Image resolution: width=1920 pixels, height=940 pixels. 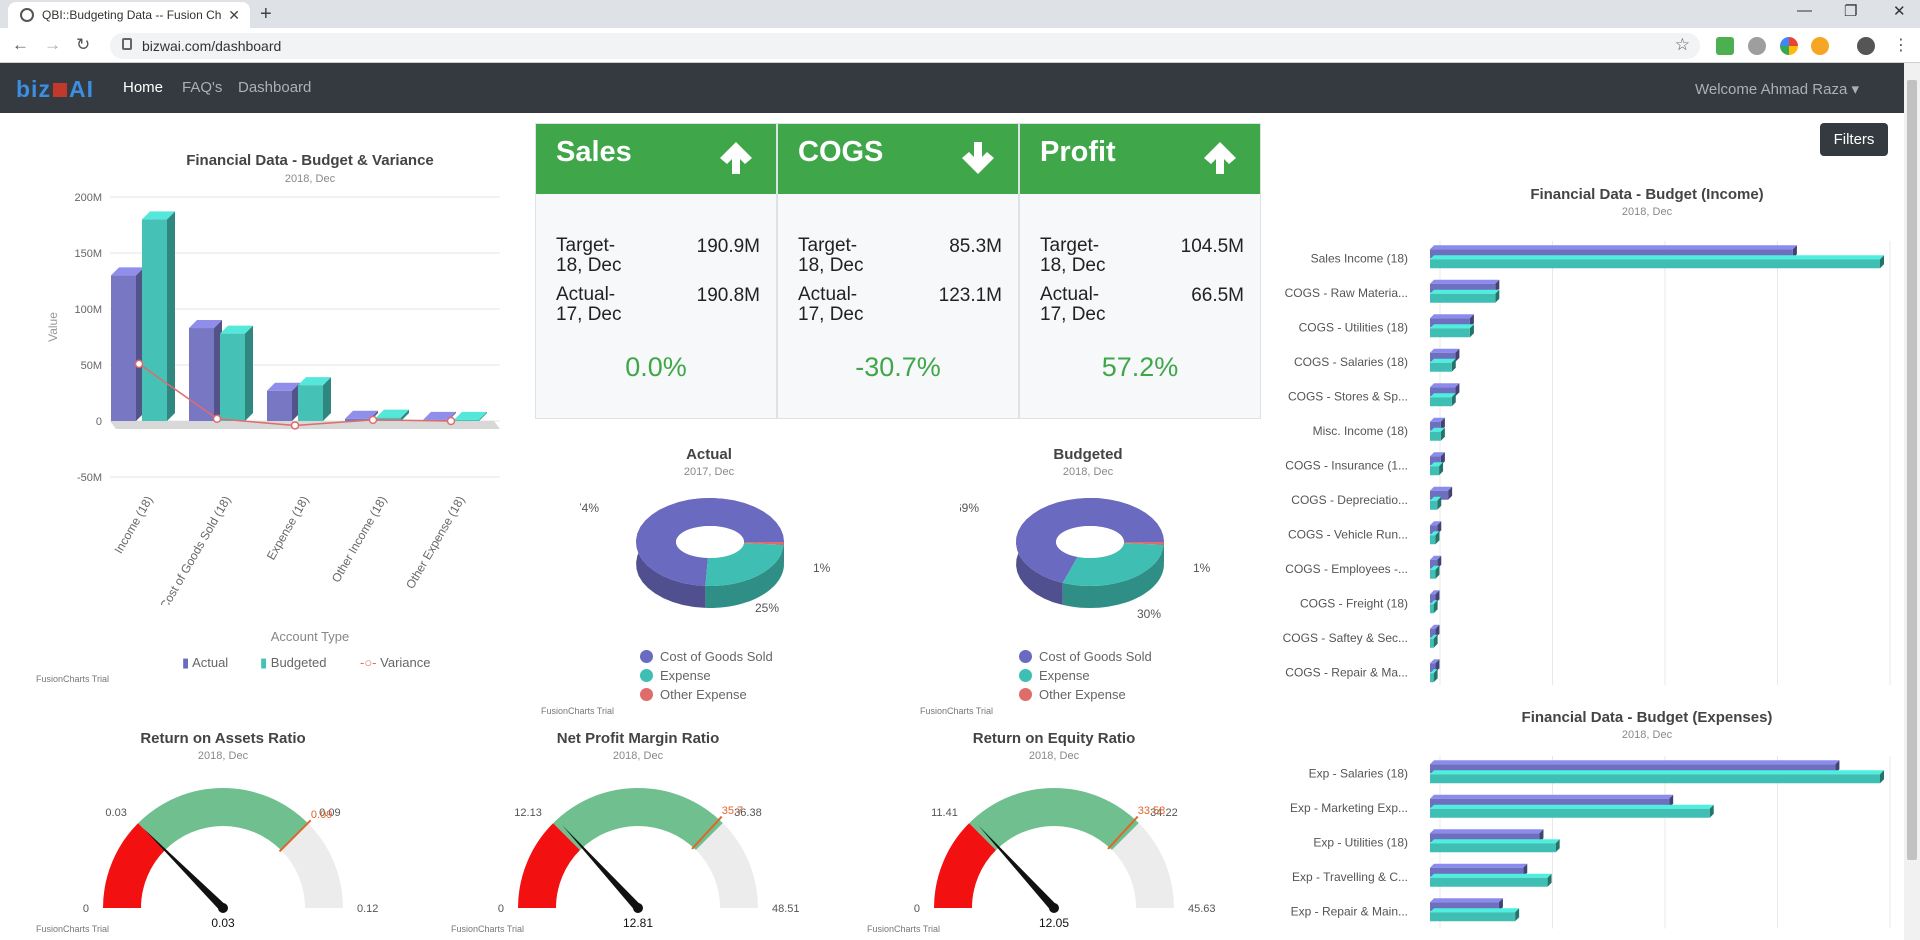 What do you see at coordinates (1851, 11) in the screenshot?
I see `restore-icon: ❐` at bounding box center [1851, 11].